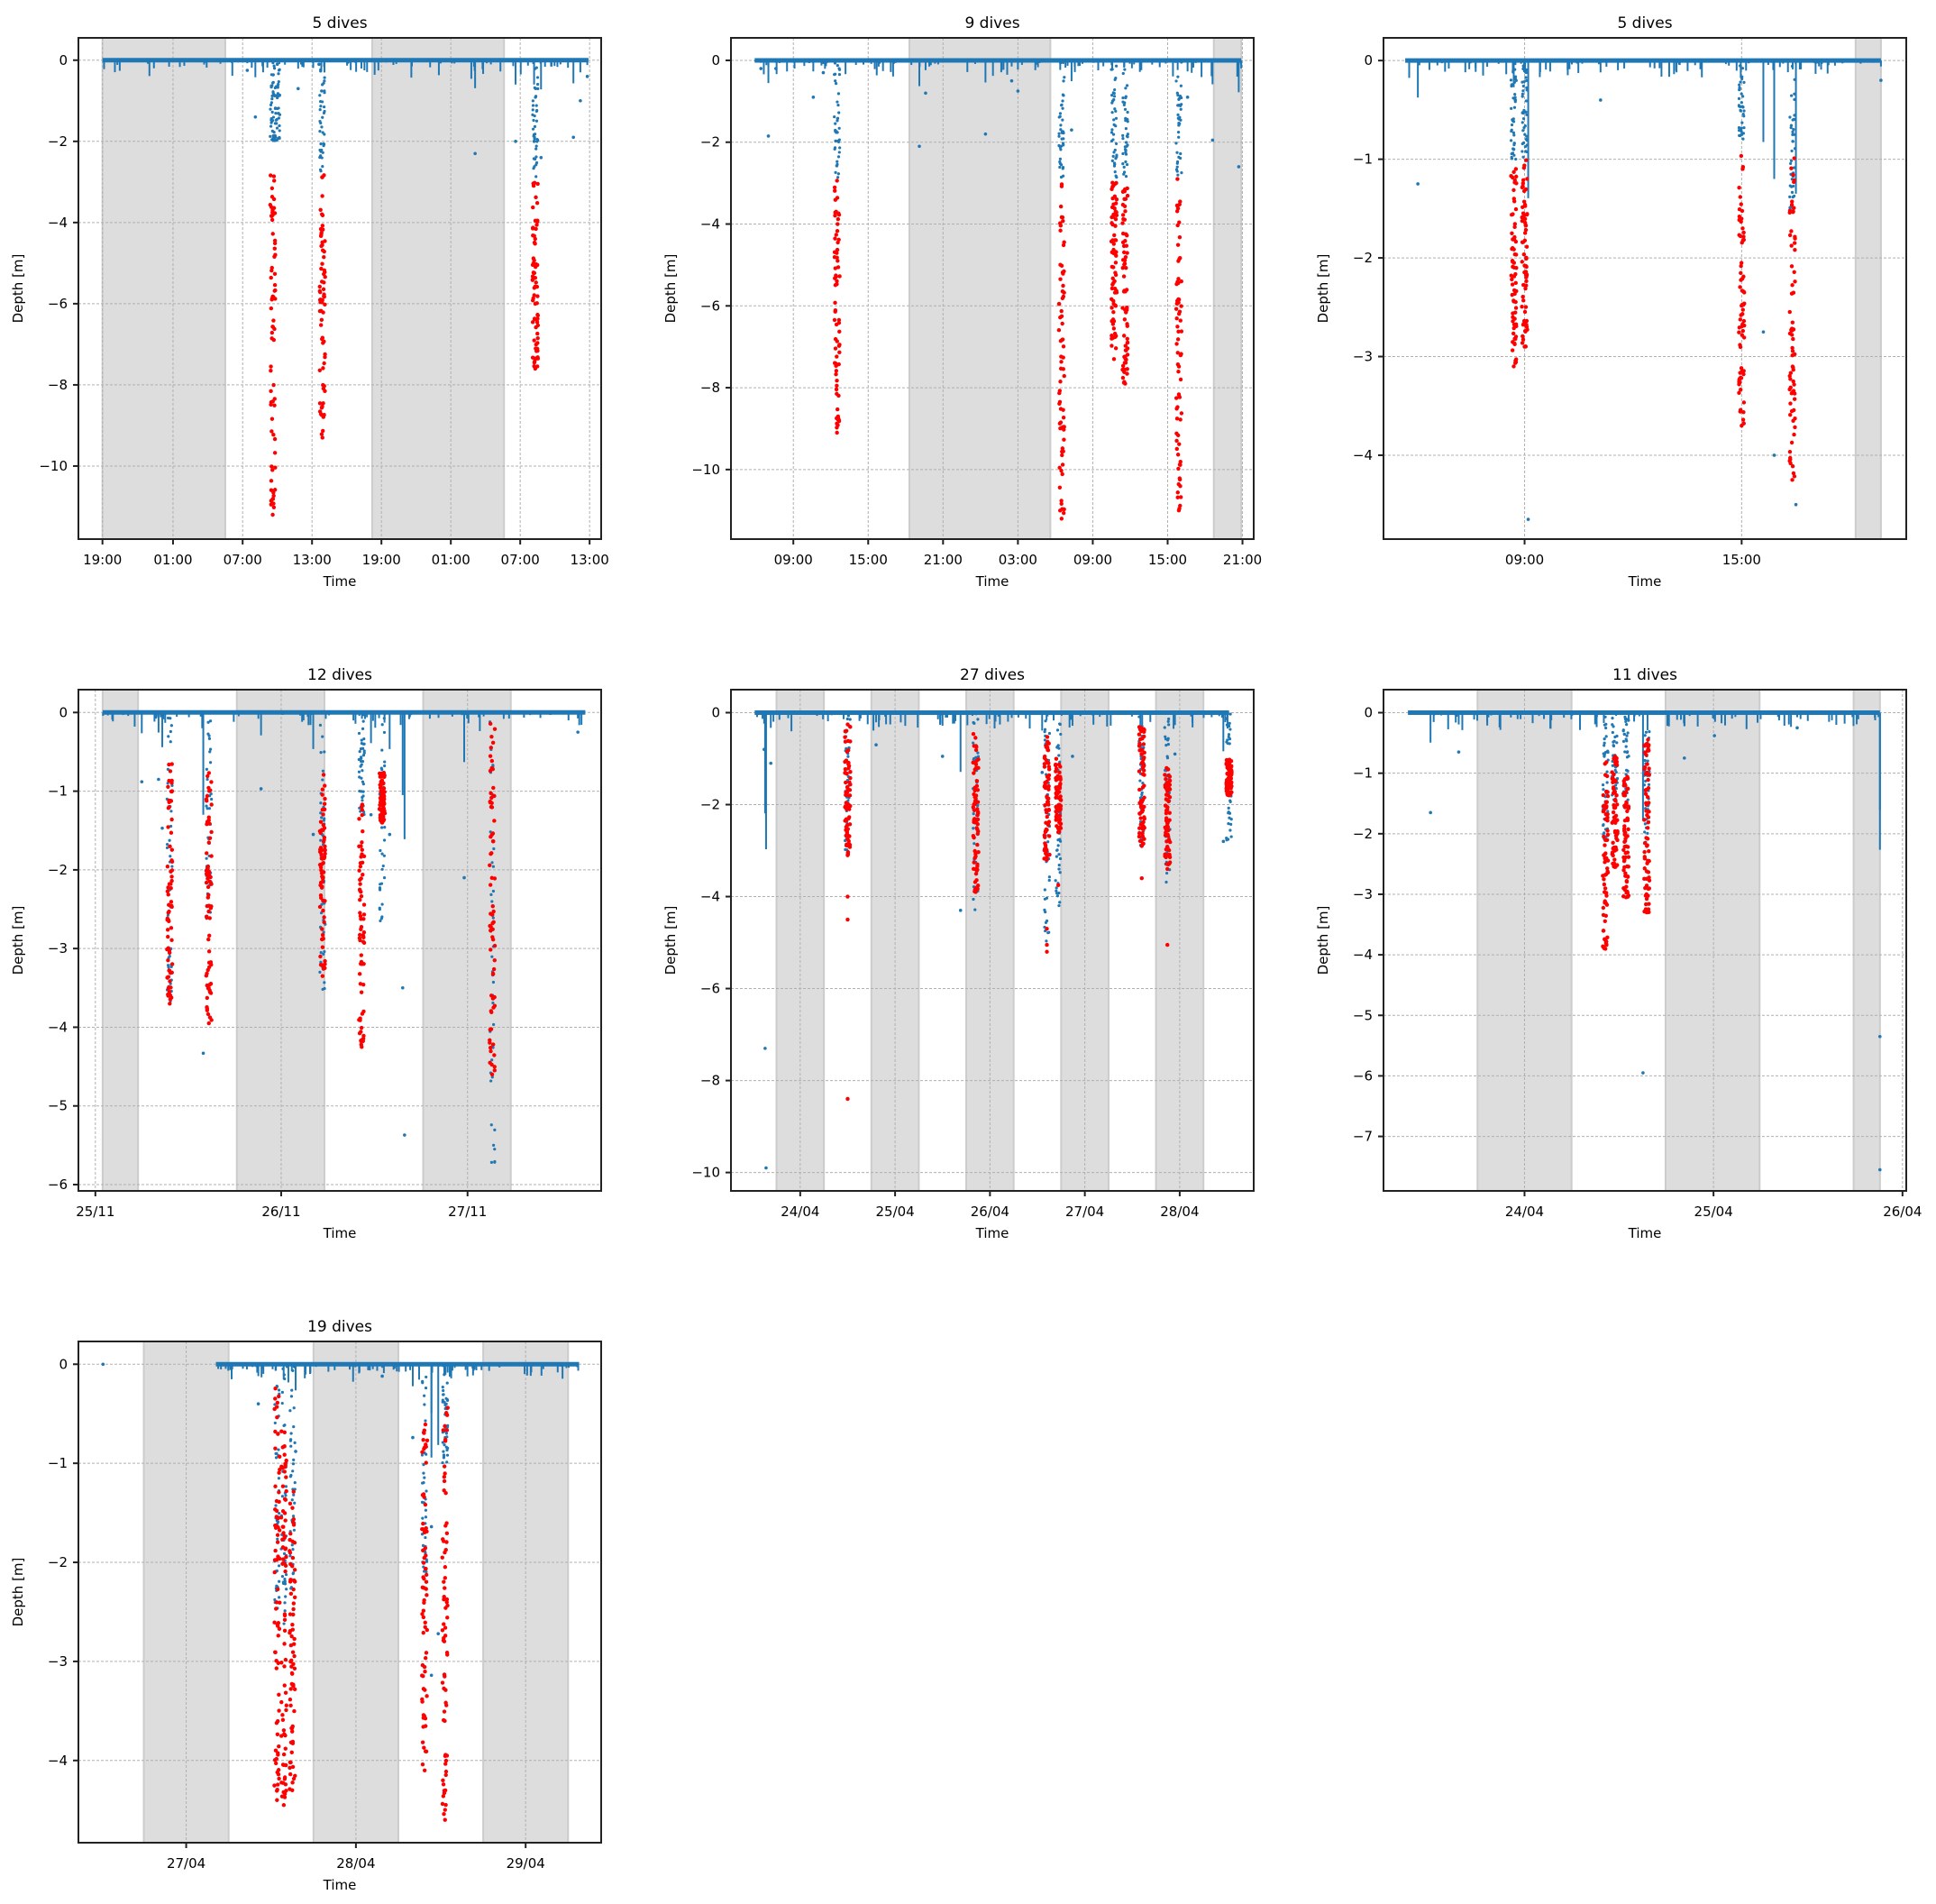  What do you see at coordinates (1092, 560) in the screenshot?
I see `x-tick-label: 09:00` at bounding box center [1092, 560].